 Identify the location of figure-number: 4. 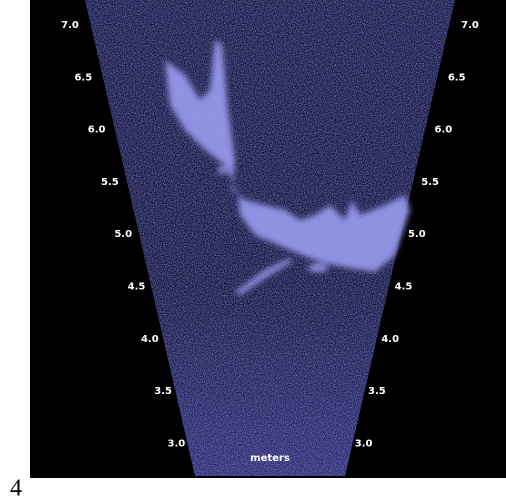
(16, 489).